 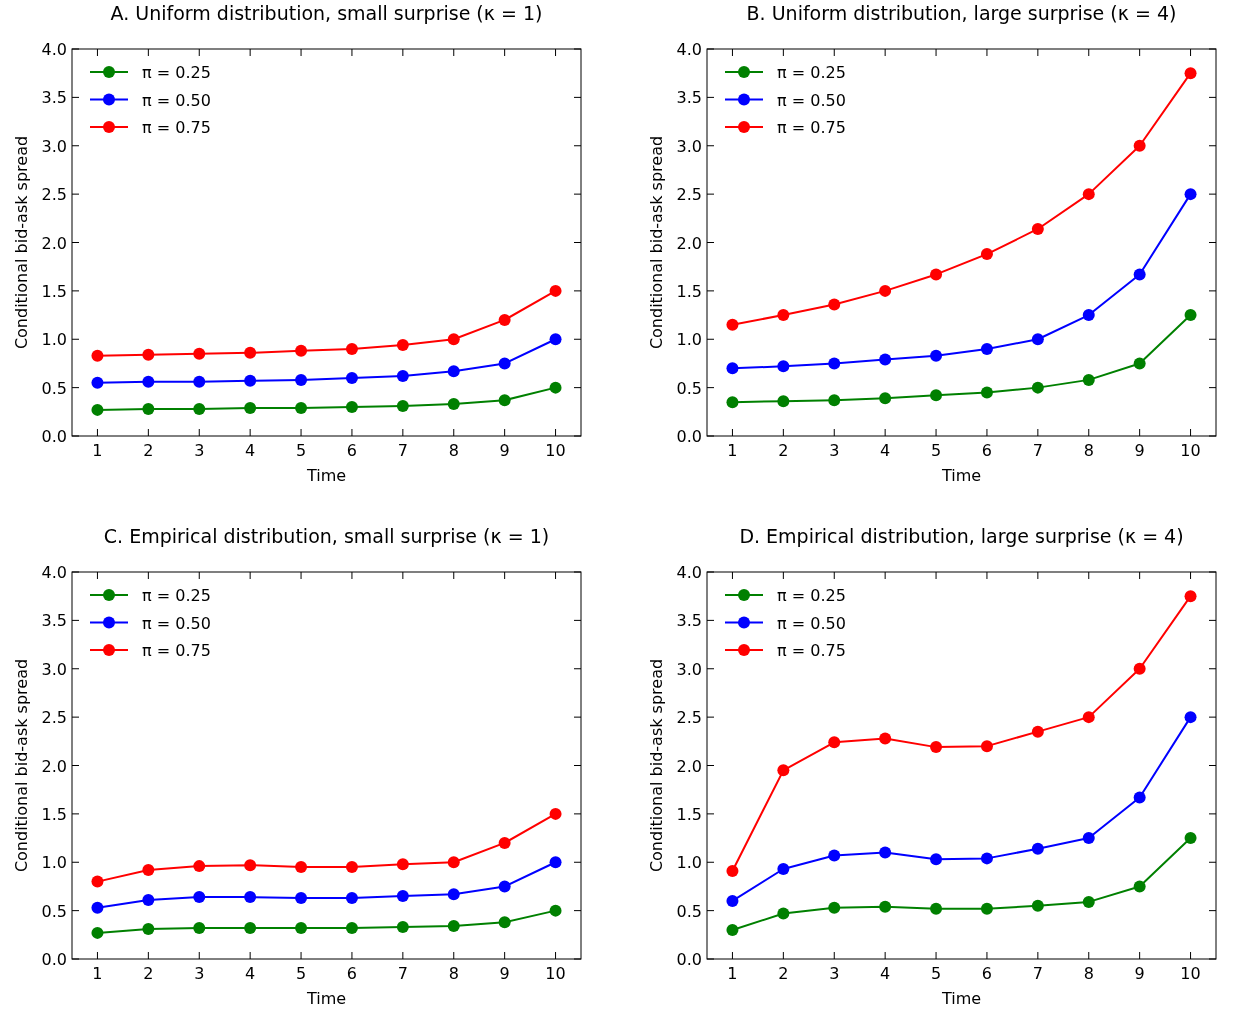 What do you see at coordinates (326, 13) in the screenshot?
I see `chart-title: A. Uniform distribution, small surprise (κ = 1)` at bounding box center [326, 13].